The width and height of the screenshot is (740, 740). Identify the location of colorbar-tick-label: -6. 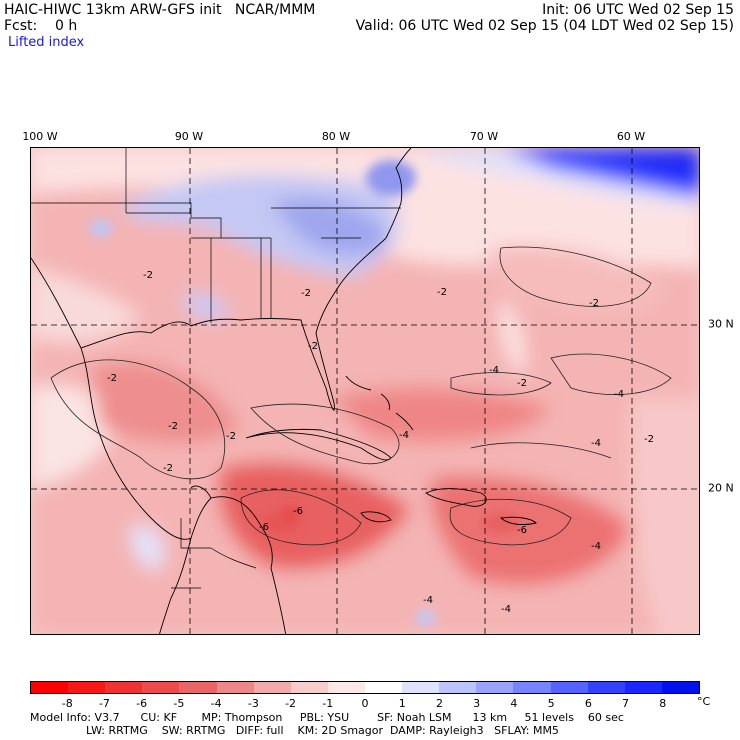
(142, 703).